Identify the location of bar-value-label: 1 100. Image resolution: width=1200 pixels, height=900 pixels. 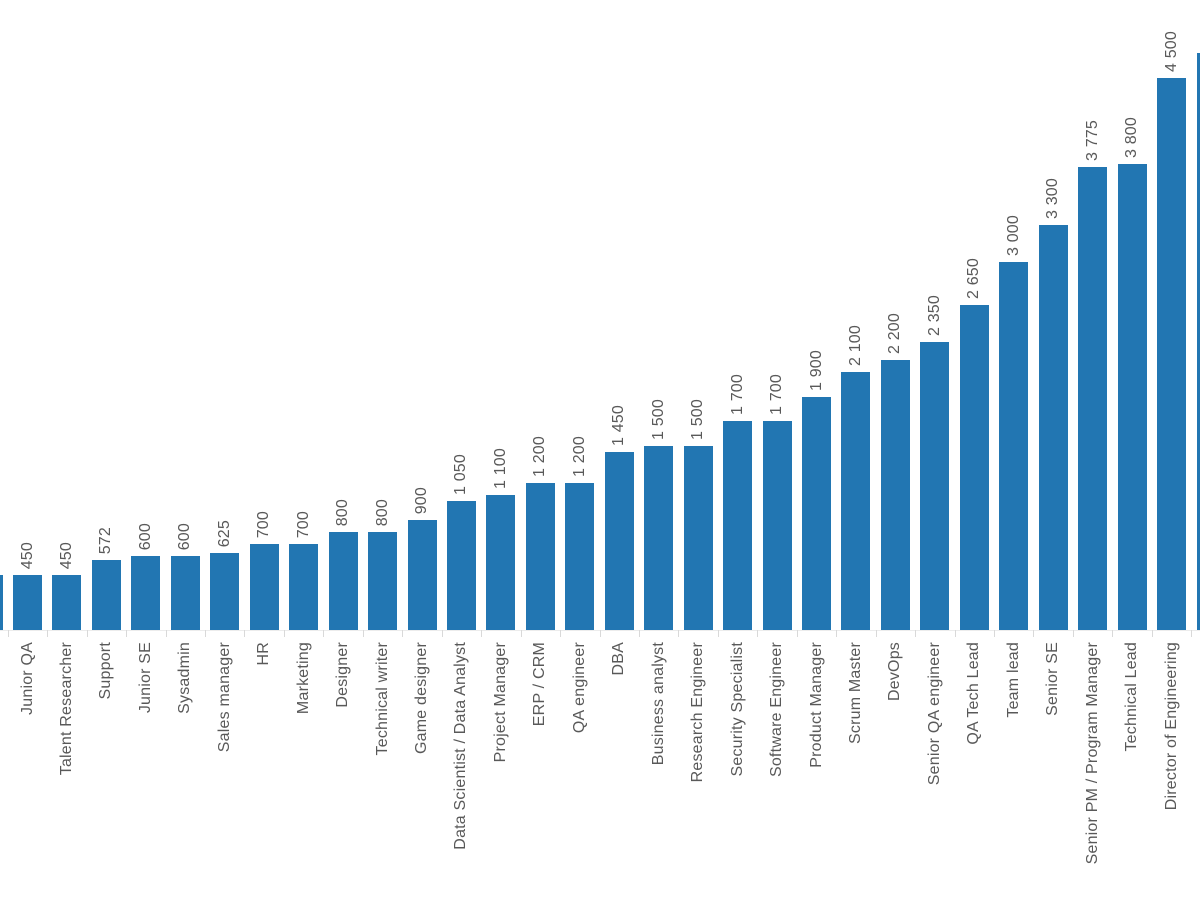
(500, 468).